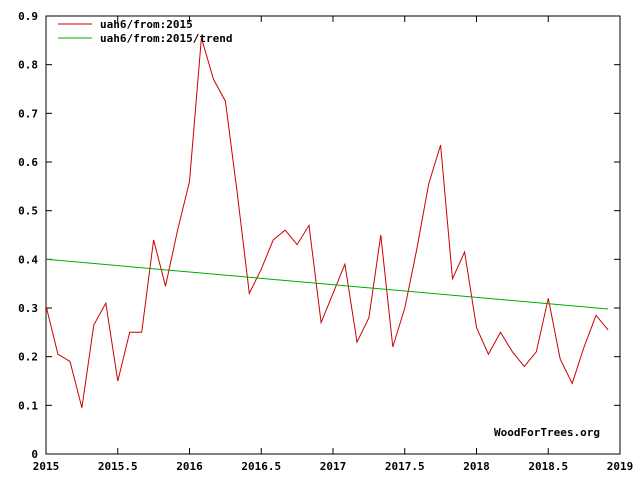 Image resolution: width=640 pixels, height=480 pixels. What do you see at coordinates (28, 113) in the screenshot?
I see `y-tick-label: 0.7` at bounding box center [28, 113].